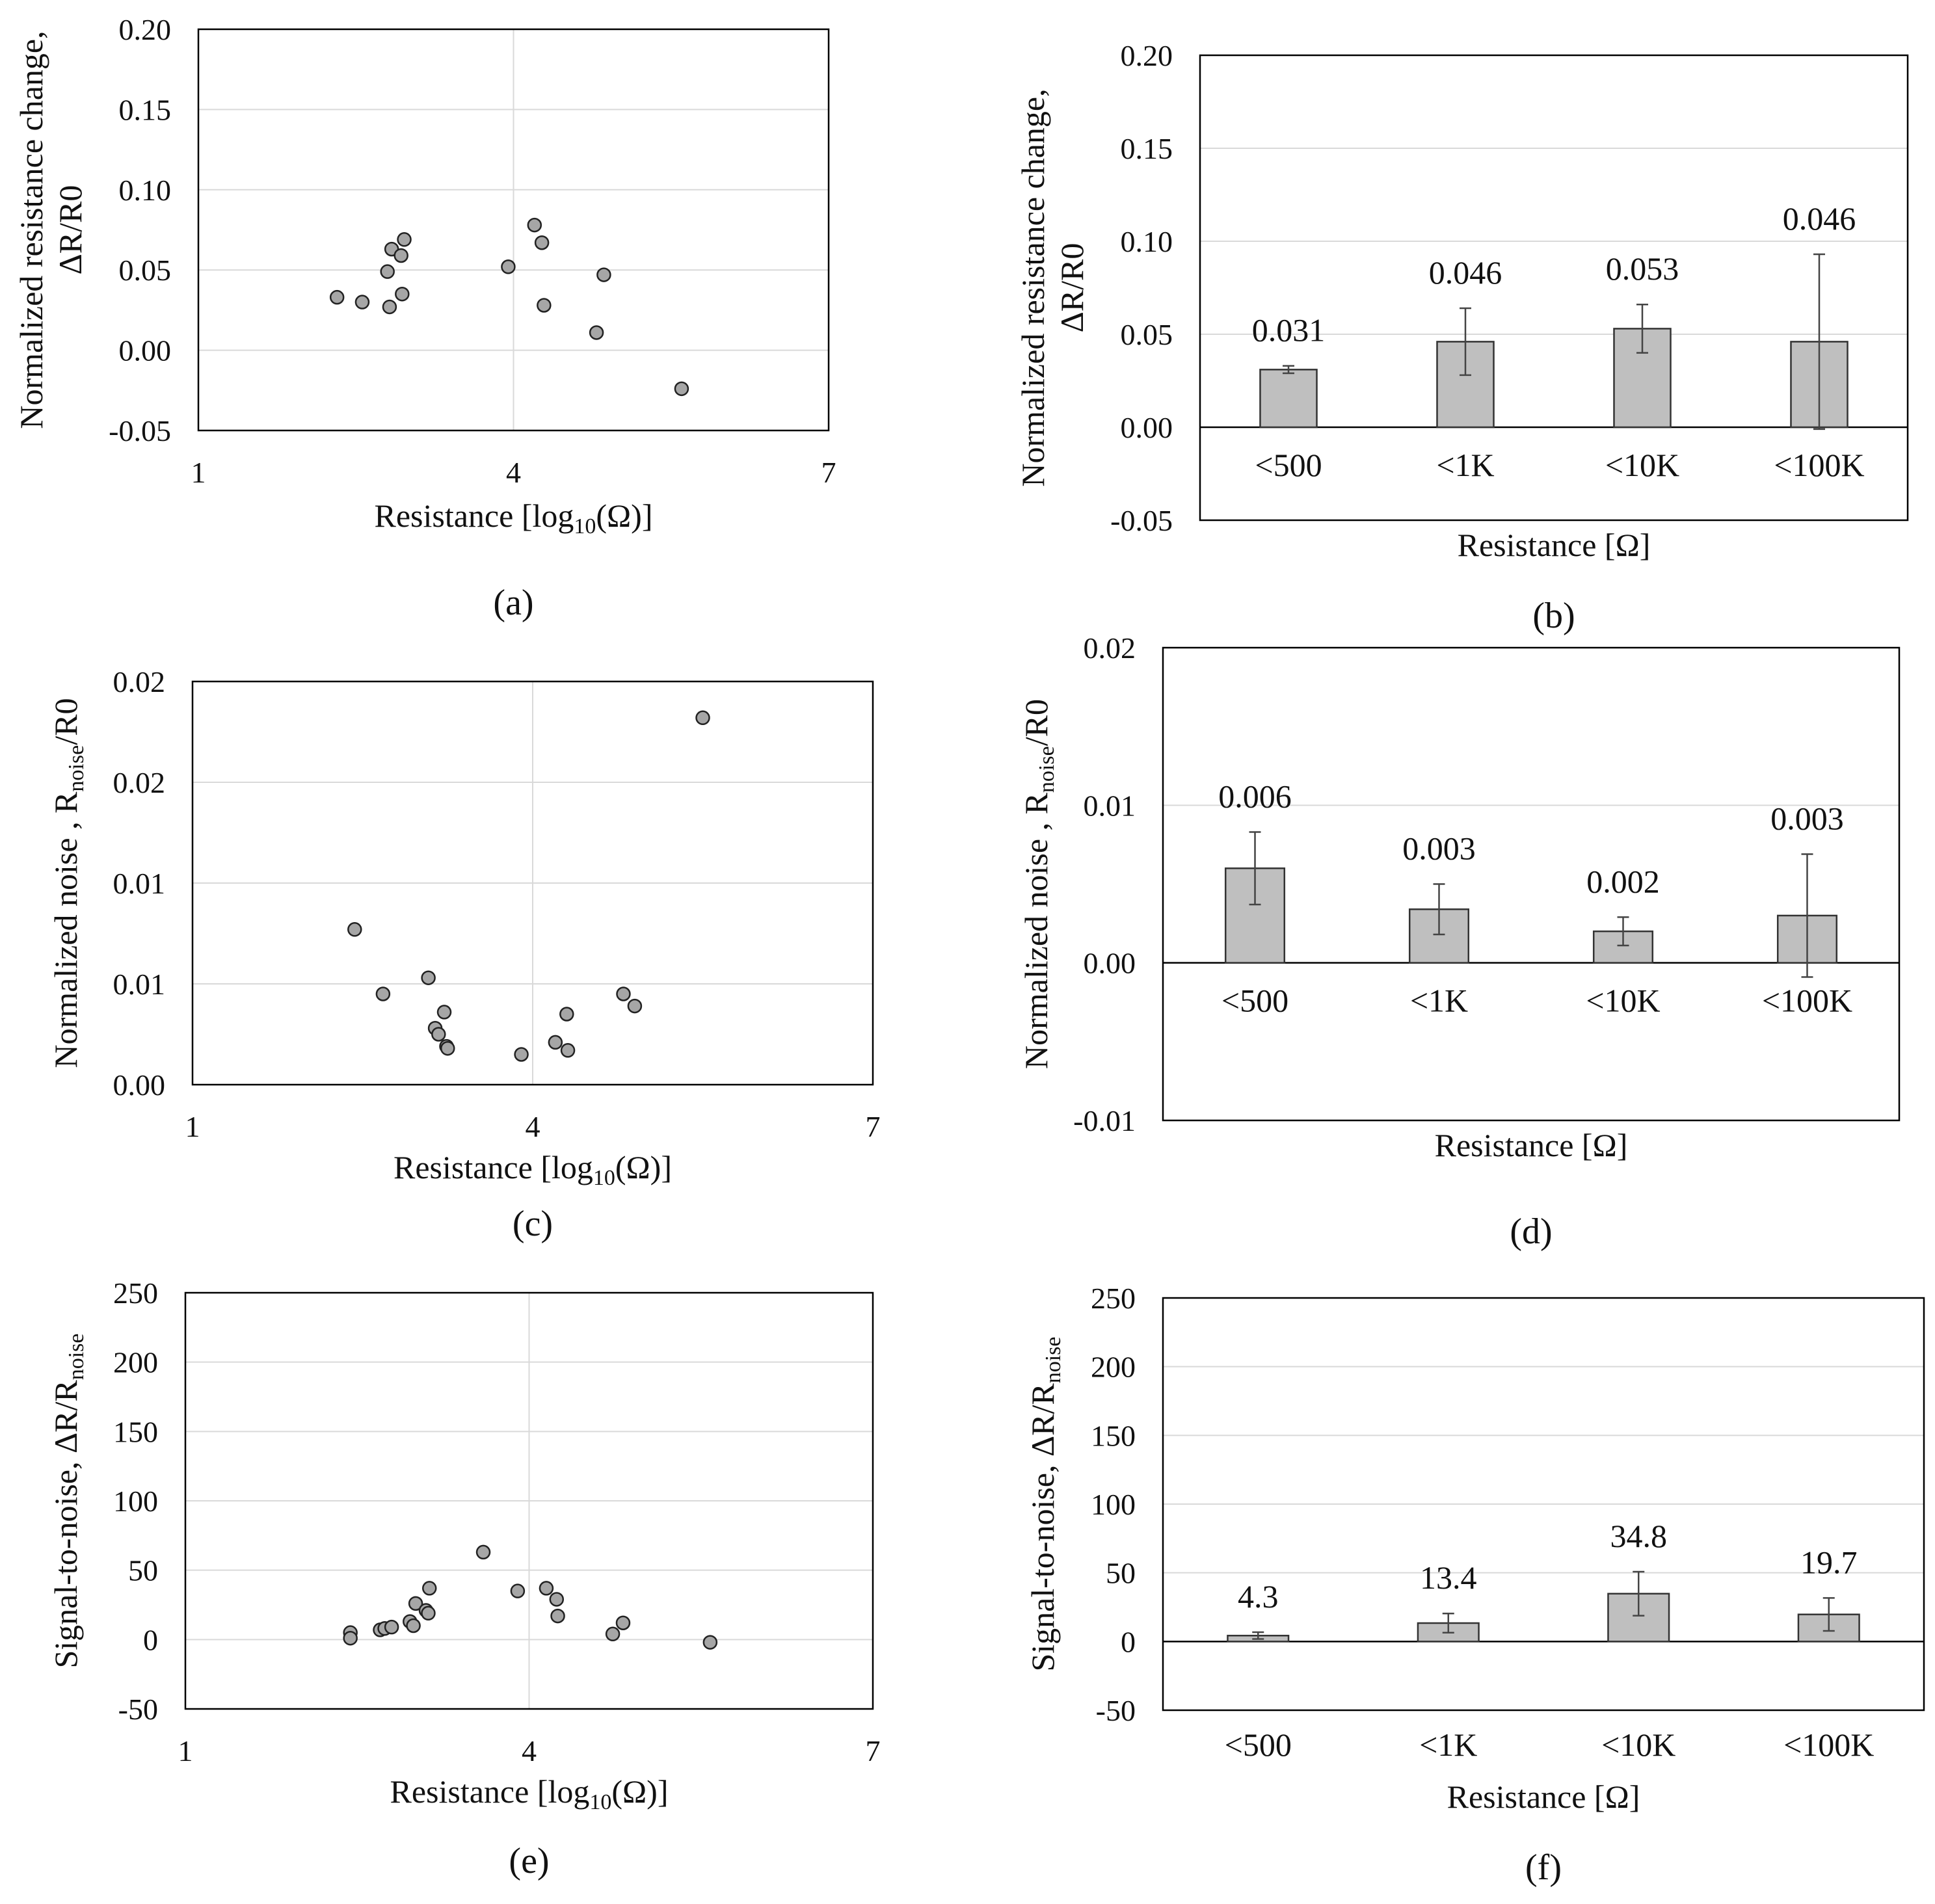 The width and height of the screenshot is (1935, 1904). I want to click on y-tick-label: 0.05, so click(145, 270).